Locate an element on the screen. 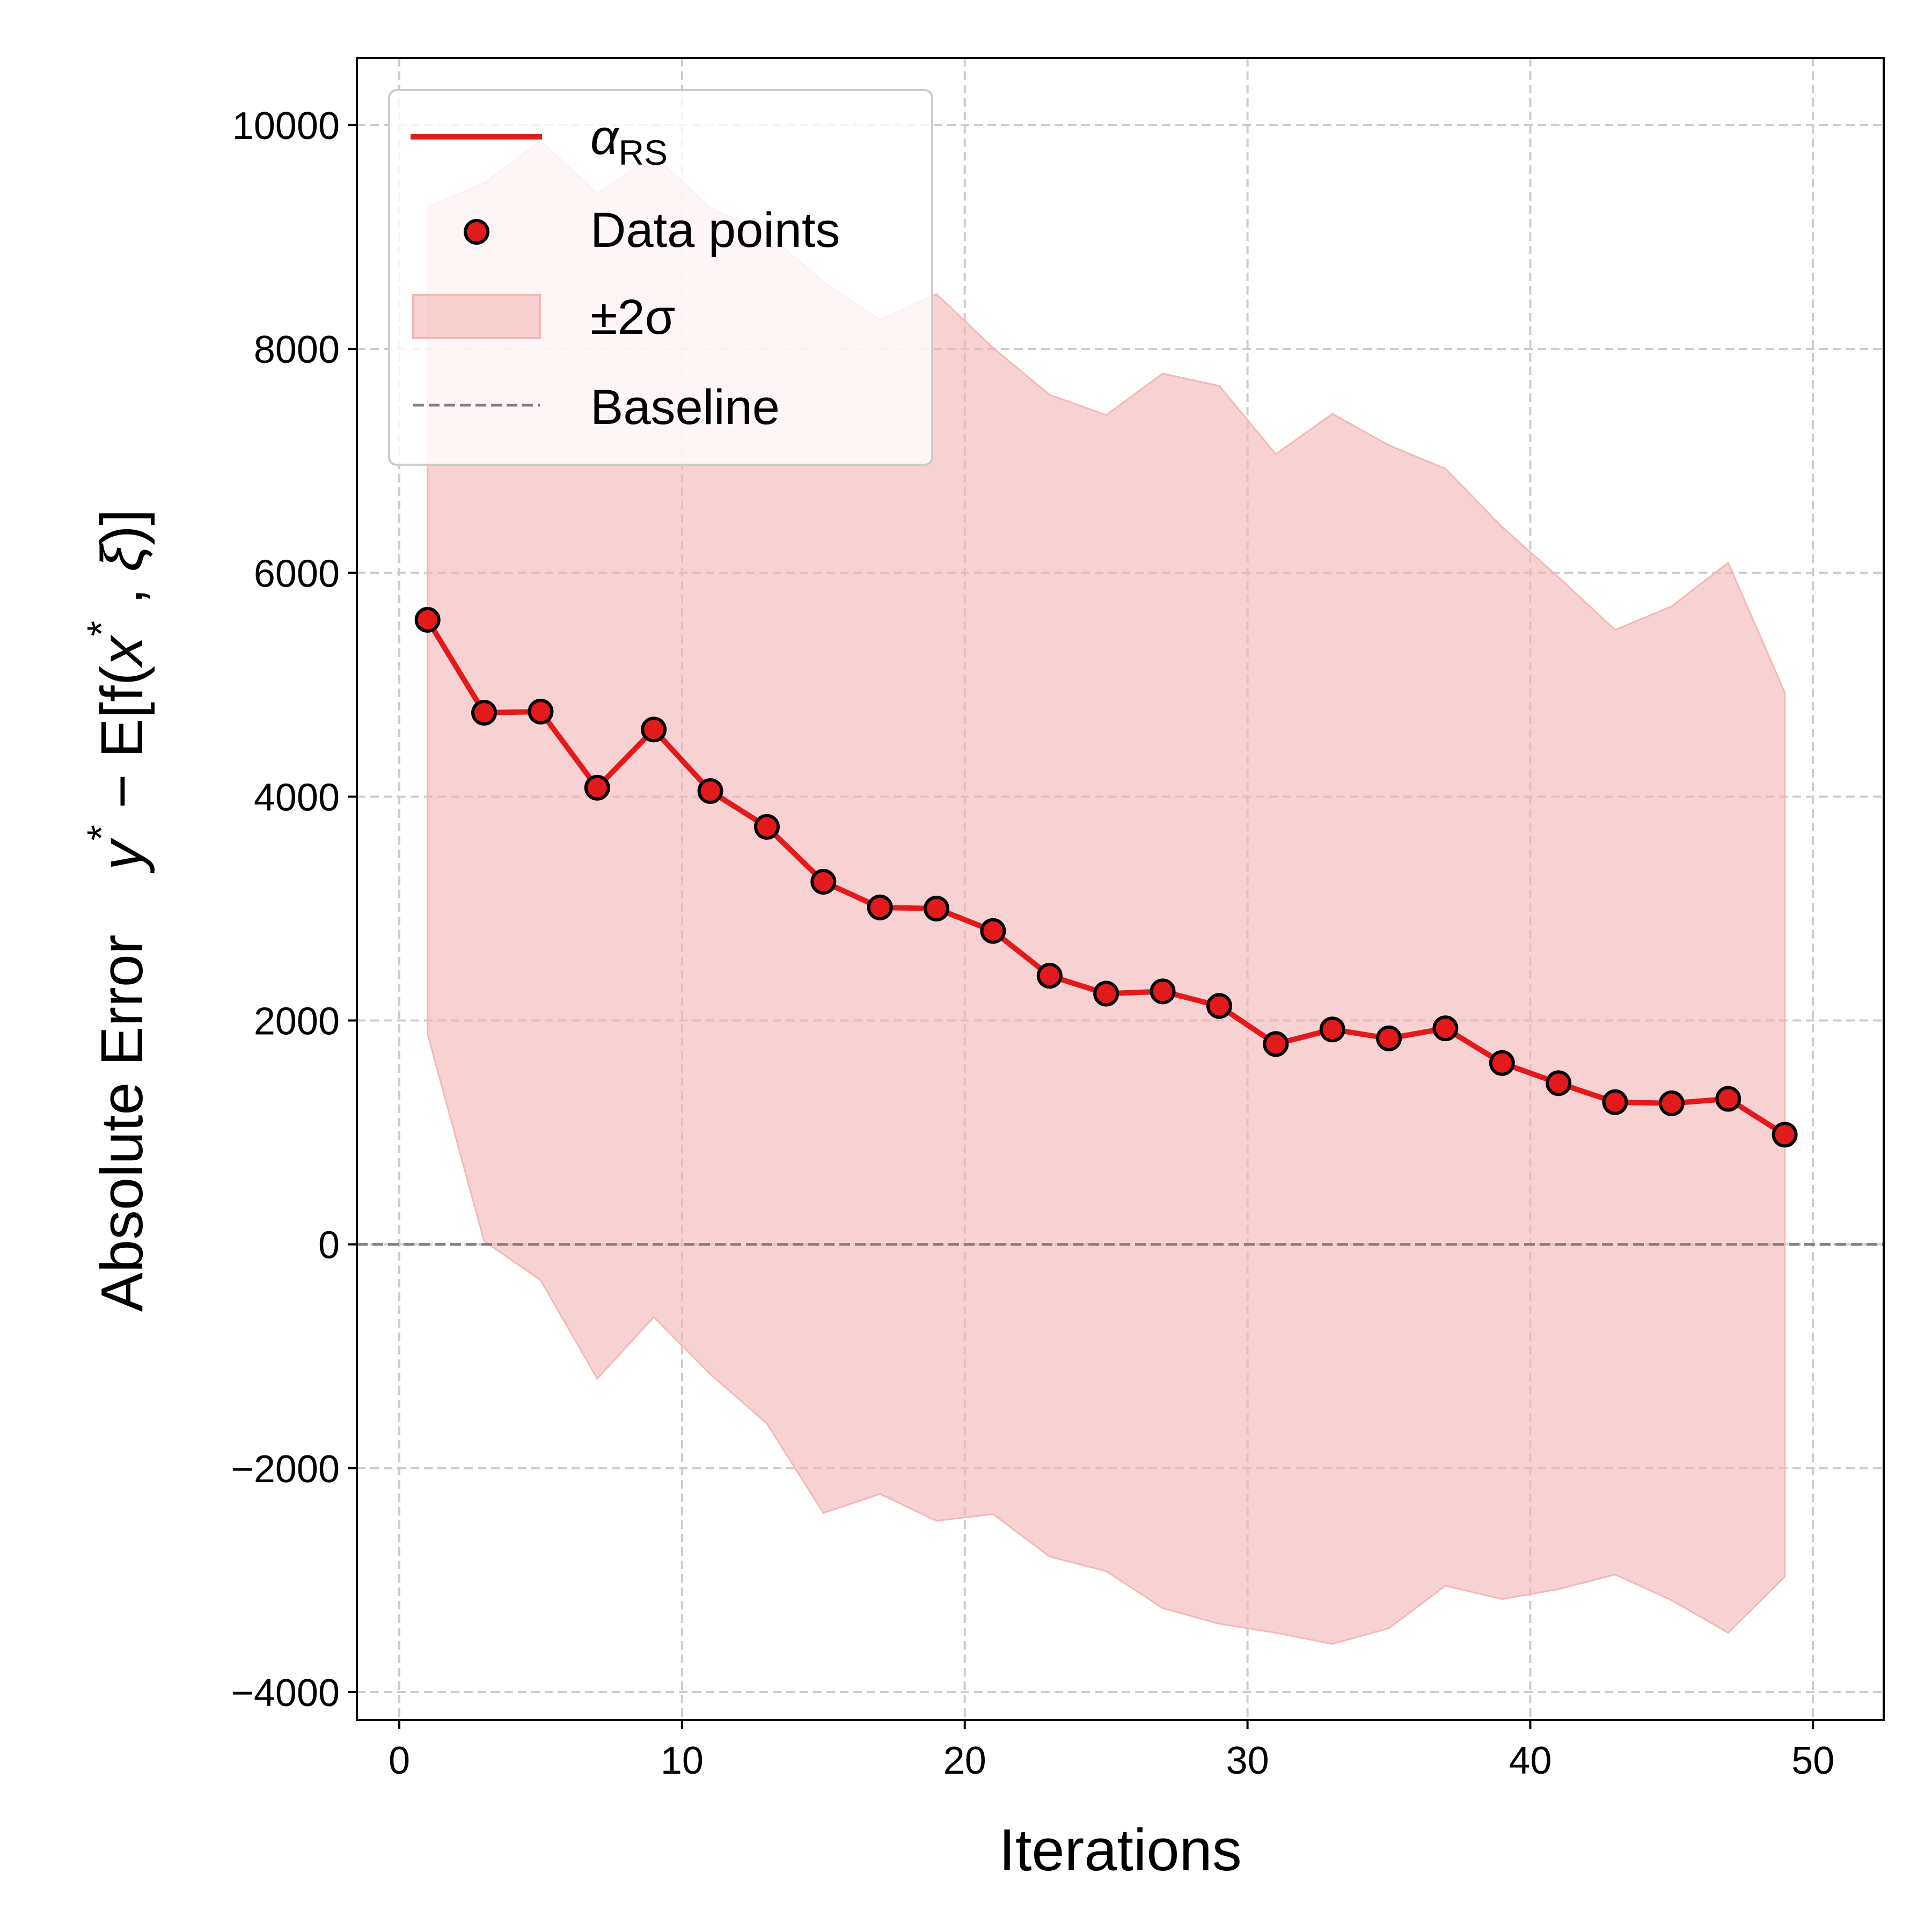 The width and height of the screenshot is (1932, 1932). x-tick-label: 0 is located at coordinates (399, 1760).